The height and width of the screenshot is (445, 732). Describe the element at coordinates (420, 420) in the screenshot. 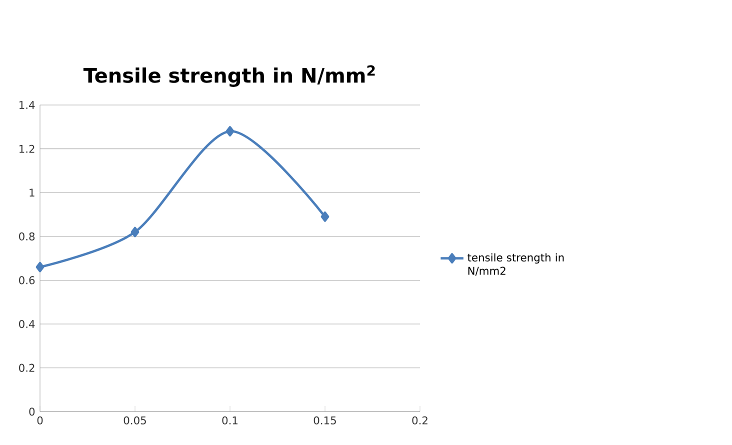

I see `x-tick-label: 0.2` at that location.